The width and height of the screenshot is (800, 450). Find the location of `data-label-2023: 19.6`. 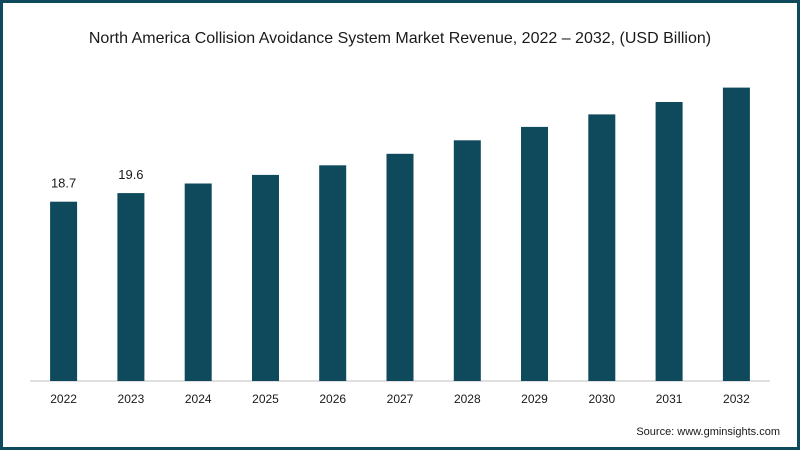

data-label-2023: 19.6 is located at coordinates (130, 174).